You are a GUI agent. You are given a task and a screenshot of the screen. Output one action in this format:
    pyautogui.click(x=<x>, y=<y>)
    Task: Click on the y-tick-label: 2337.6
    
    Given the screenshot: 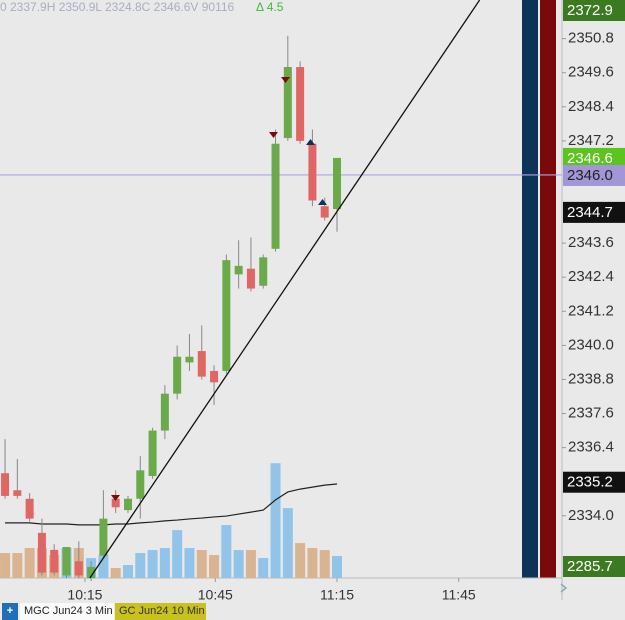 What is the action you would take?
    pyautogui.click(x=591, y=413)
    